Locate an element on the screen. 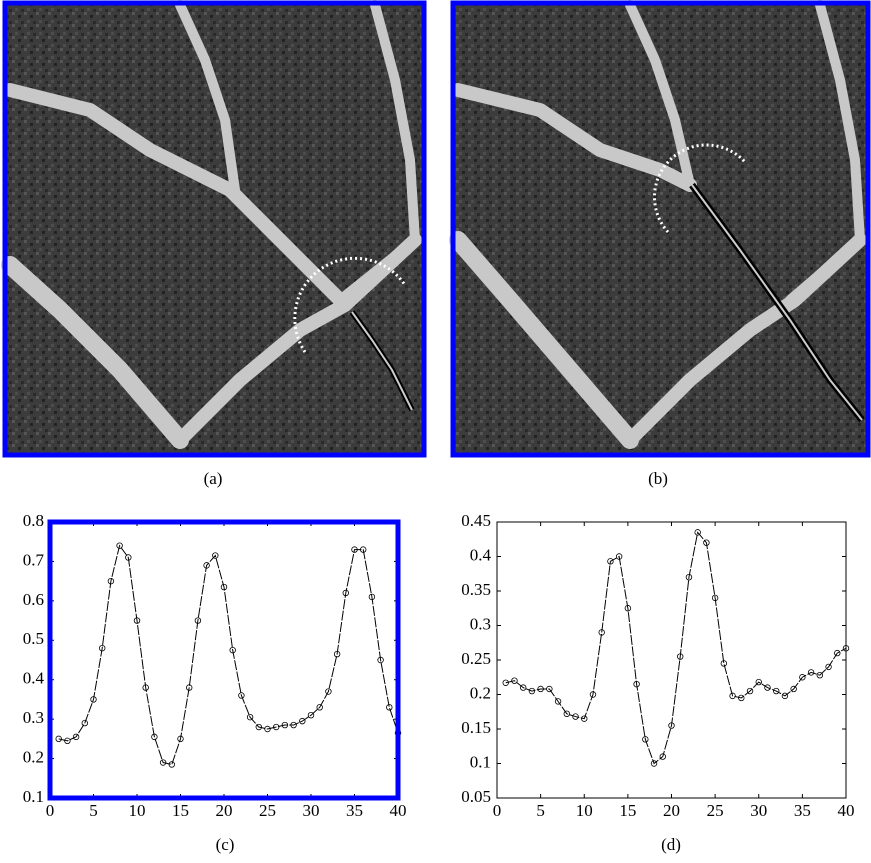 The image size is (871, 863). x-tick-label: 20 is located at coordinates (671, 810).